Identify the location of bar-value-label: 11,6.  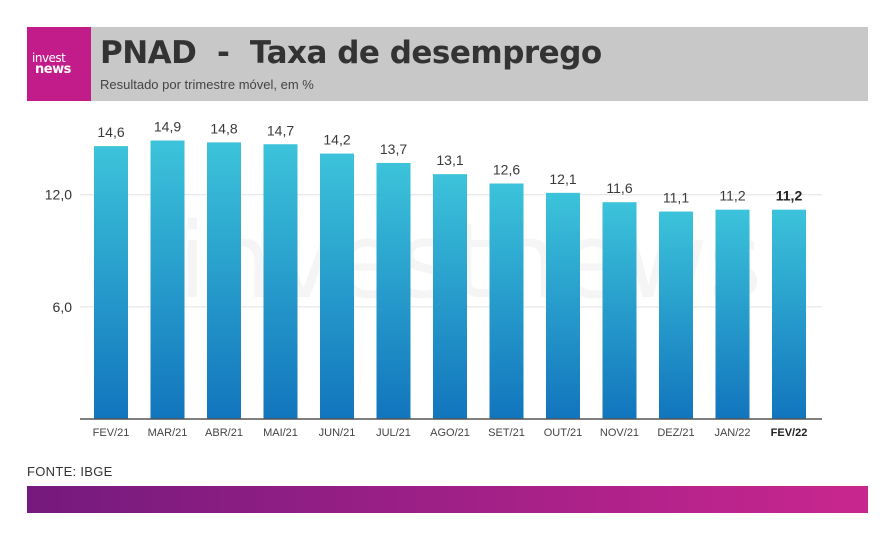
(619, 188).